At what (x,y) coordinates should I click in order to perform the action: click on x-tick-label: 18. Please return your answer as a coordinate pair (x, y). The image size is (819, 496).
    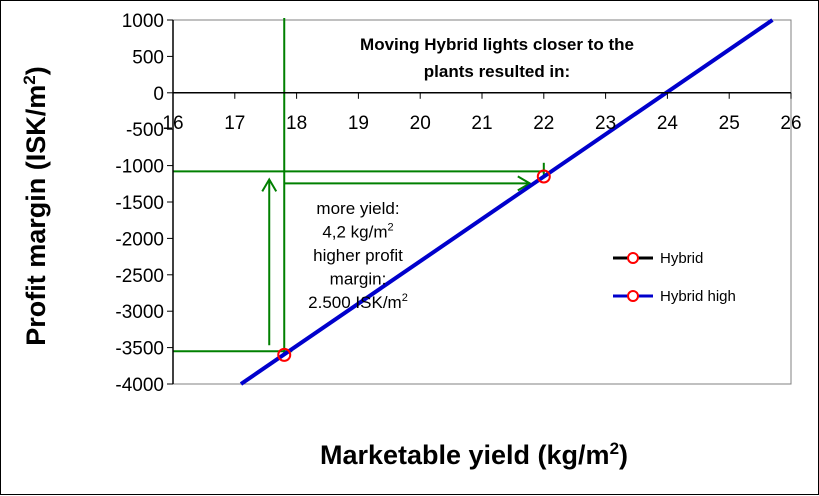
    Looking at the image, I should click on (296, 123).